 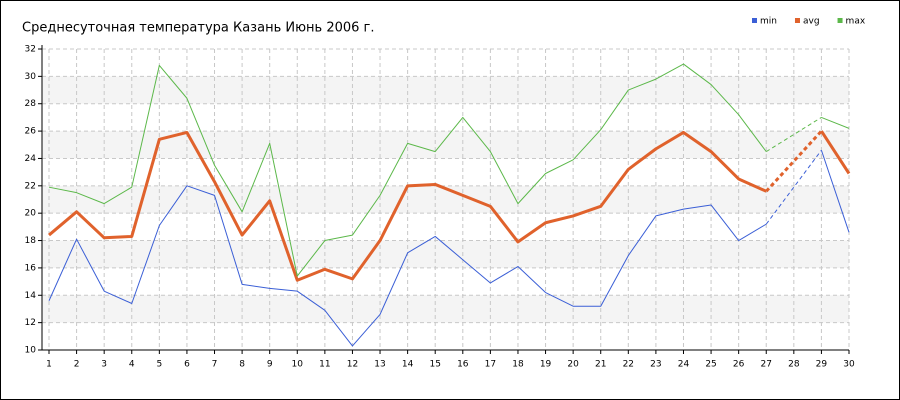 I want to click on y-tick-label: 16, so click(x=31, y=268).